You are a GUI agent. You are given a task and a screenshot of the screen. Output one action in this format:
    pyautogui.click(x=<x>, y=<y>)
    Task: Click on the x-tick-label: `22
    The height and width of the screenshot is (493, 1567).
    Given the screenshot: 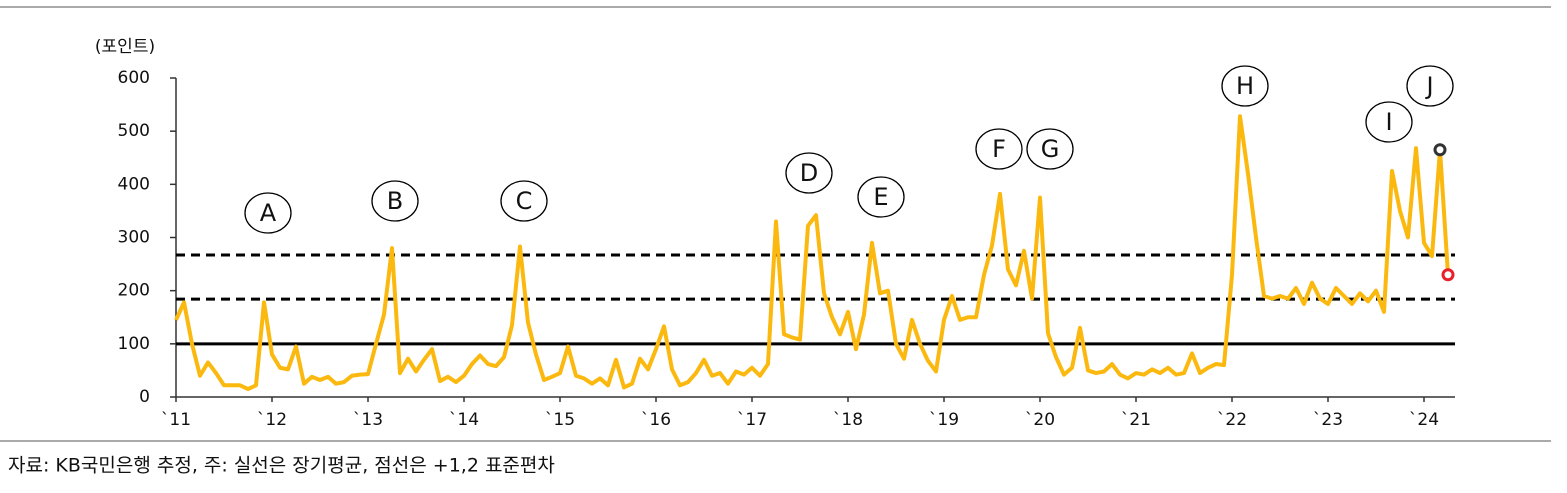 What is the action you would take?
    pyautogui.click(x=1232, y=420)
    